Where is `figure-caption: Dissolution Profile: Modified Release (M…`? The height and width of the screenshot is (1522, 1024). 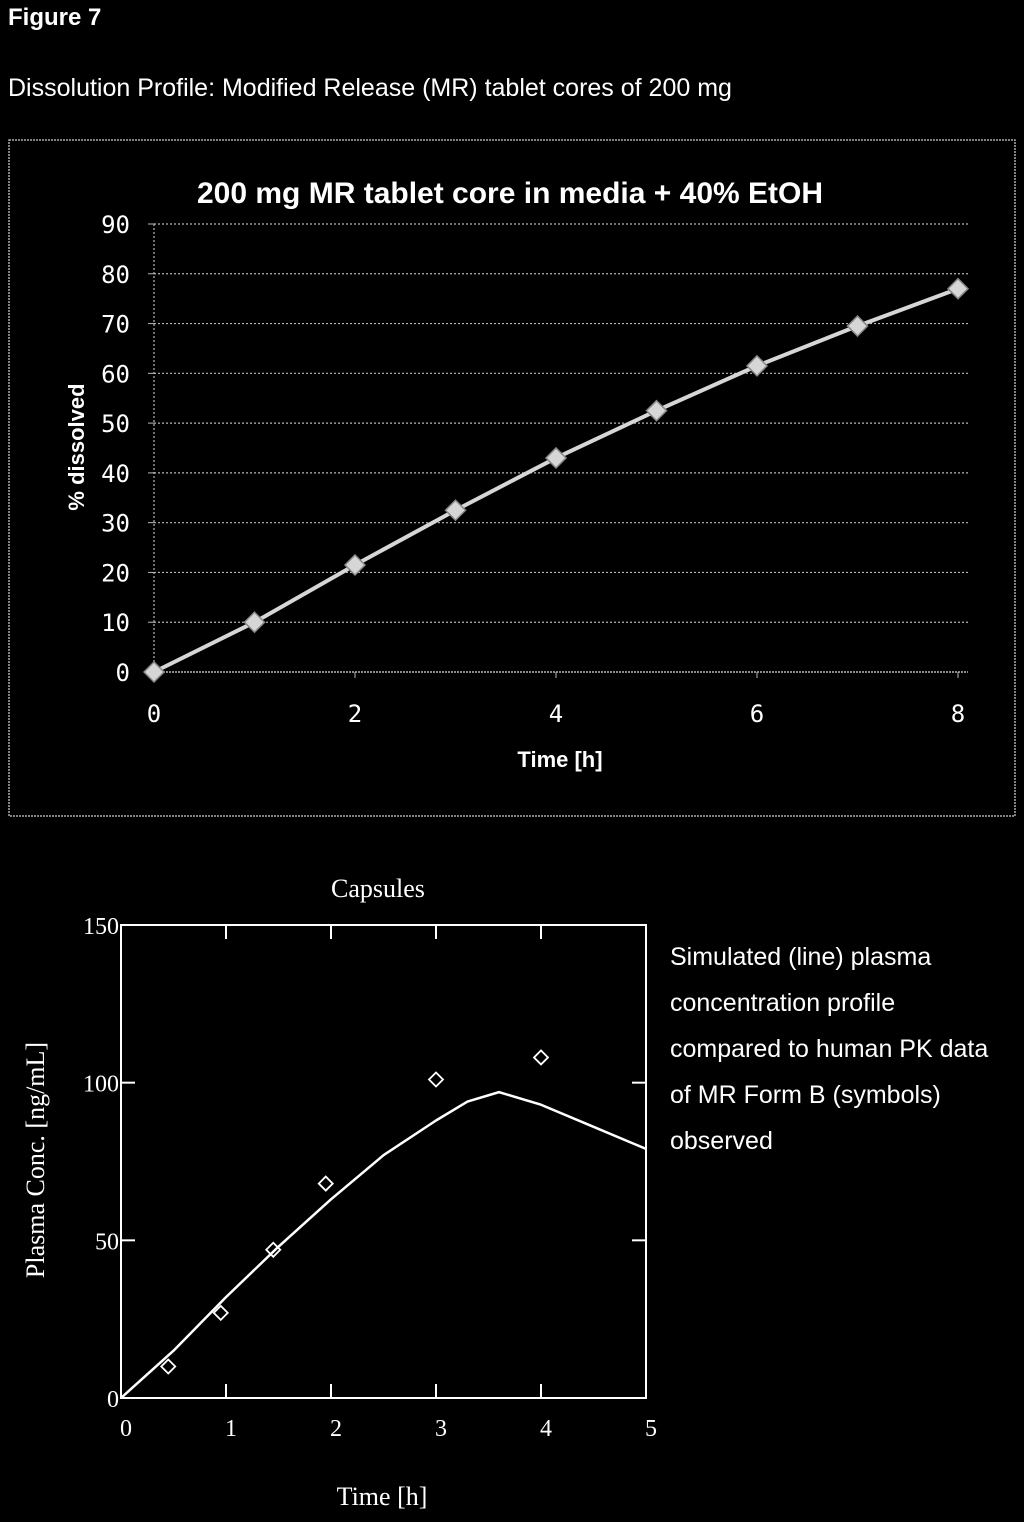
figure-caption: Dissolution Profile: Modified Release (M… is located at coordinates (370, 88).